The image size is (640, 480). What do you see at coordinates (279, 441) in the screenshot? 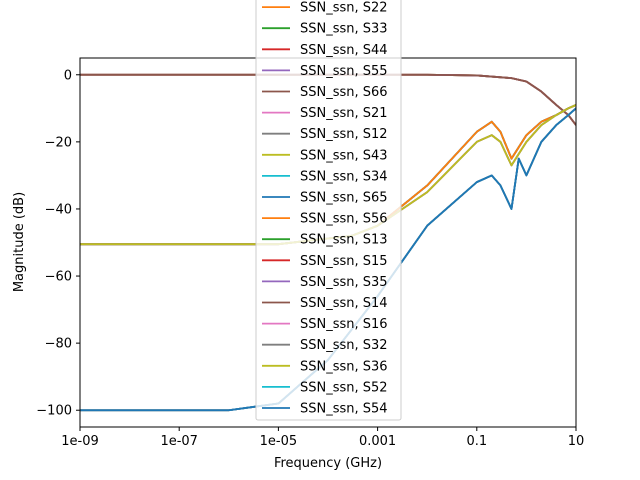
I see `x-tick-label: 1e-05` at bounding box center [279, 441].